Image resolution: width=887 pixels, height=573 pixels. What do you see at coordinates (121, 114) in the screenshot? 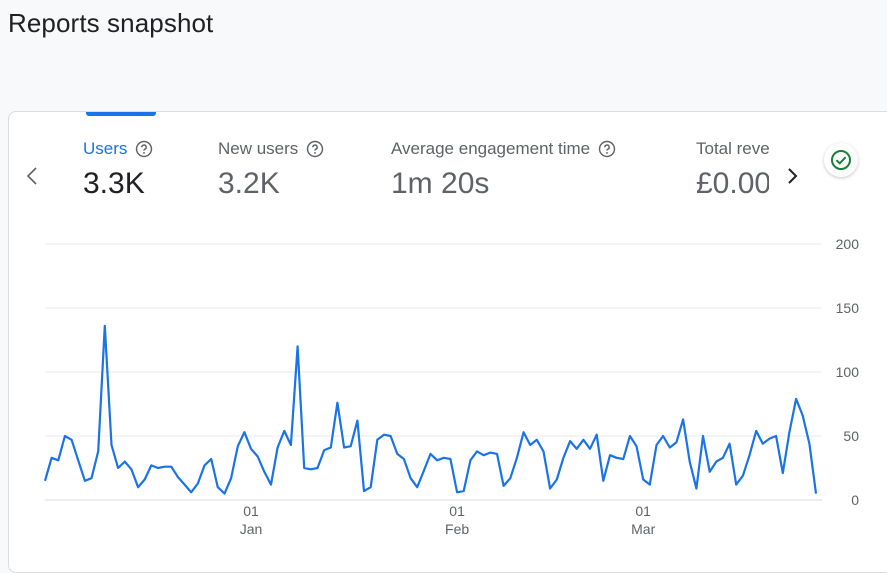
I see `active-metric-indicator` at bounding box center [121, 114].